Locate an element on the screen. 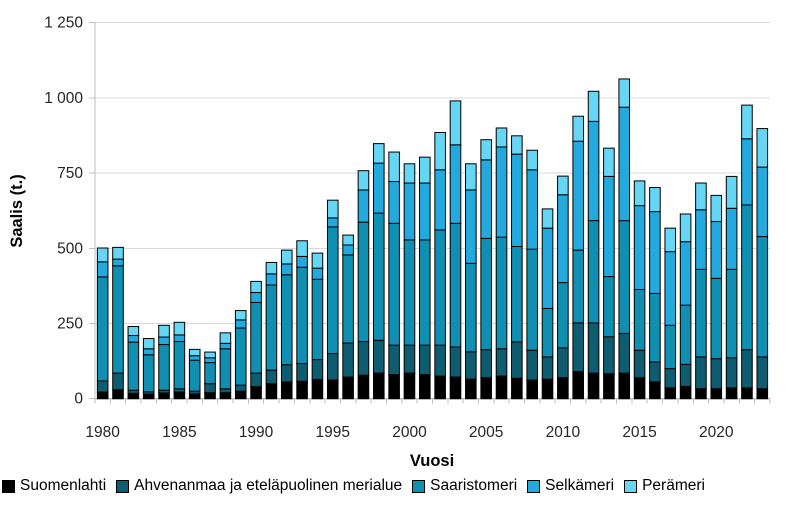 Image resolution: width=800 pixels, height=505 pixels. bar-1984-perämeri is located at coordinates (164, 331).